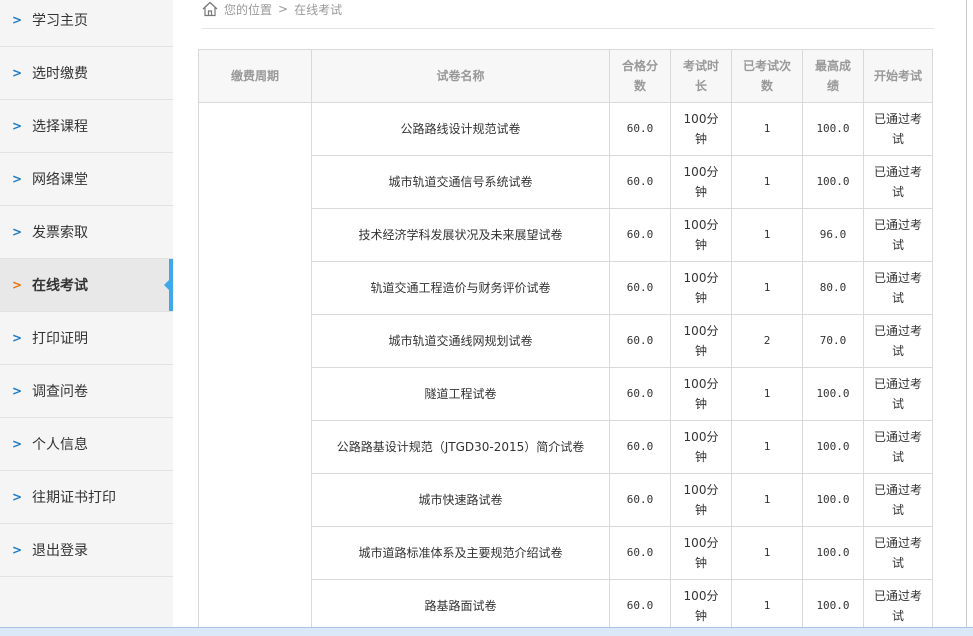 This screenshot has width=973, height=636. What do you see at coordinates (60, 286) in the screenshot?
I see `sidebar-item-label: 在线考试` at bounding box center [60, 286].